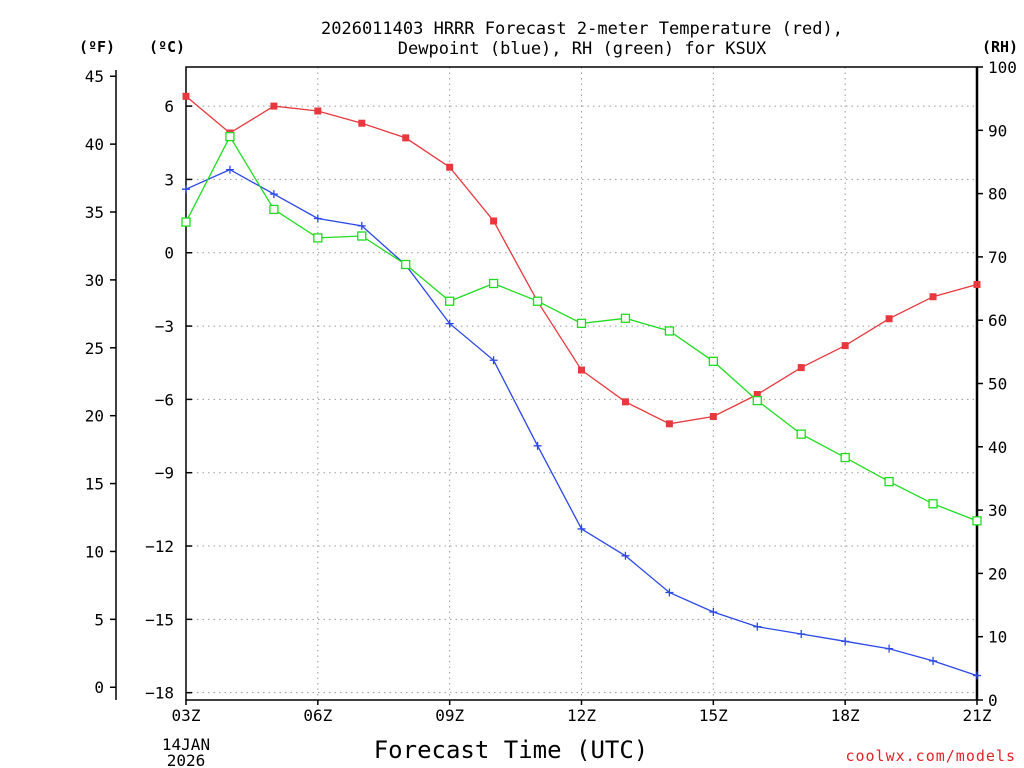 This screenshot has width=1024, height=768. I want to click on celsius-tick-label: 6, so click(169, 106).